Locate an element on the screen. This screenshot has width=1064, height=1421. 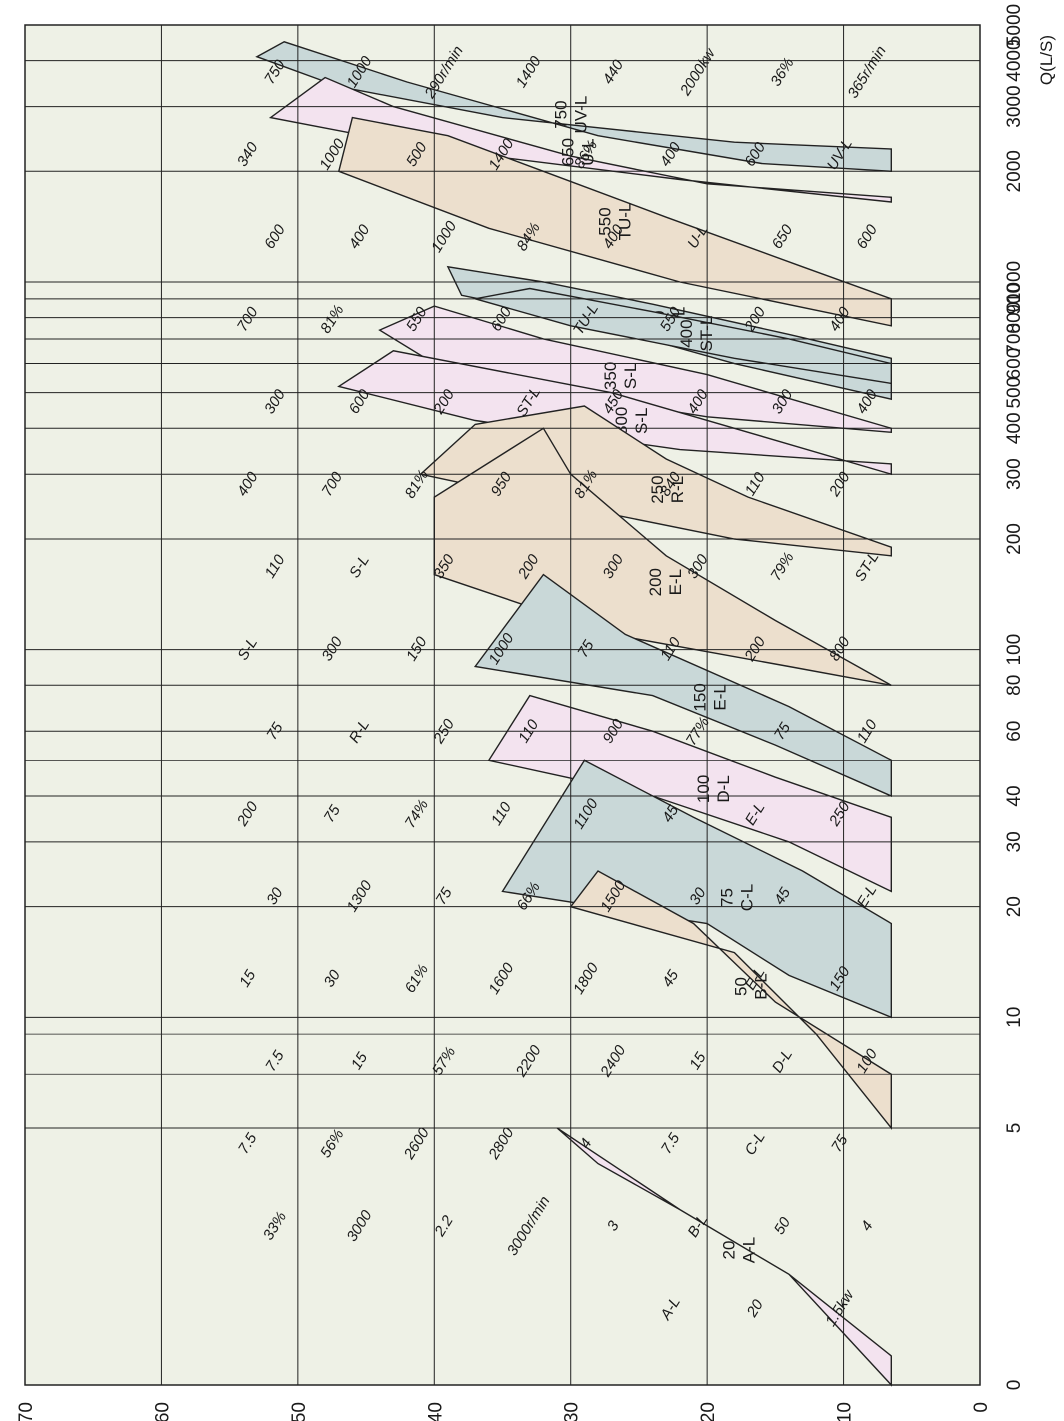
x-tick-label: 0 is located at coordinates (1014, 1385).